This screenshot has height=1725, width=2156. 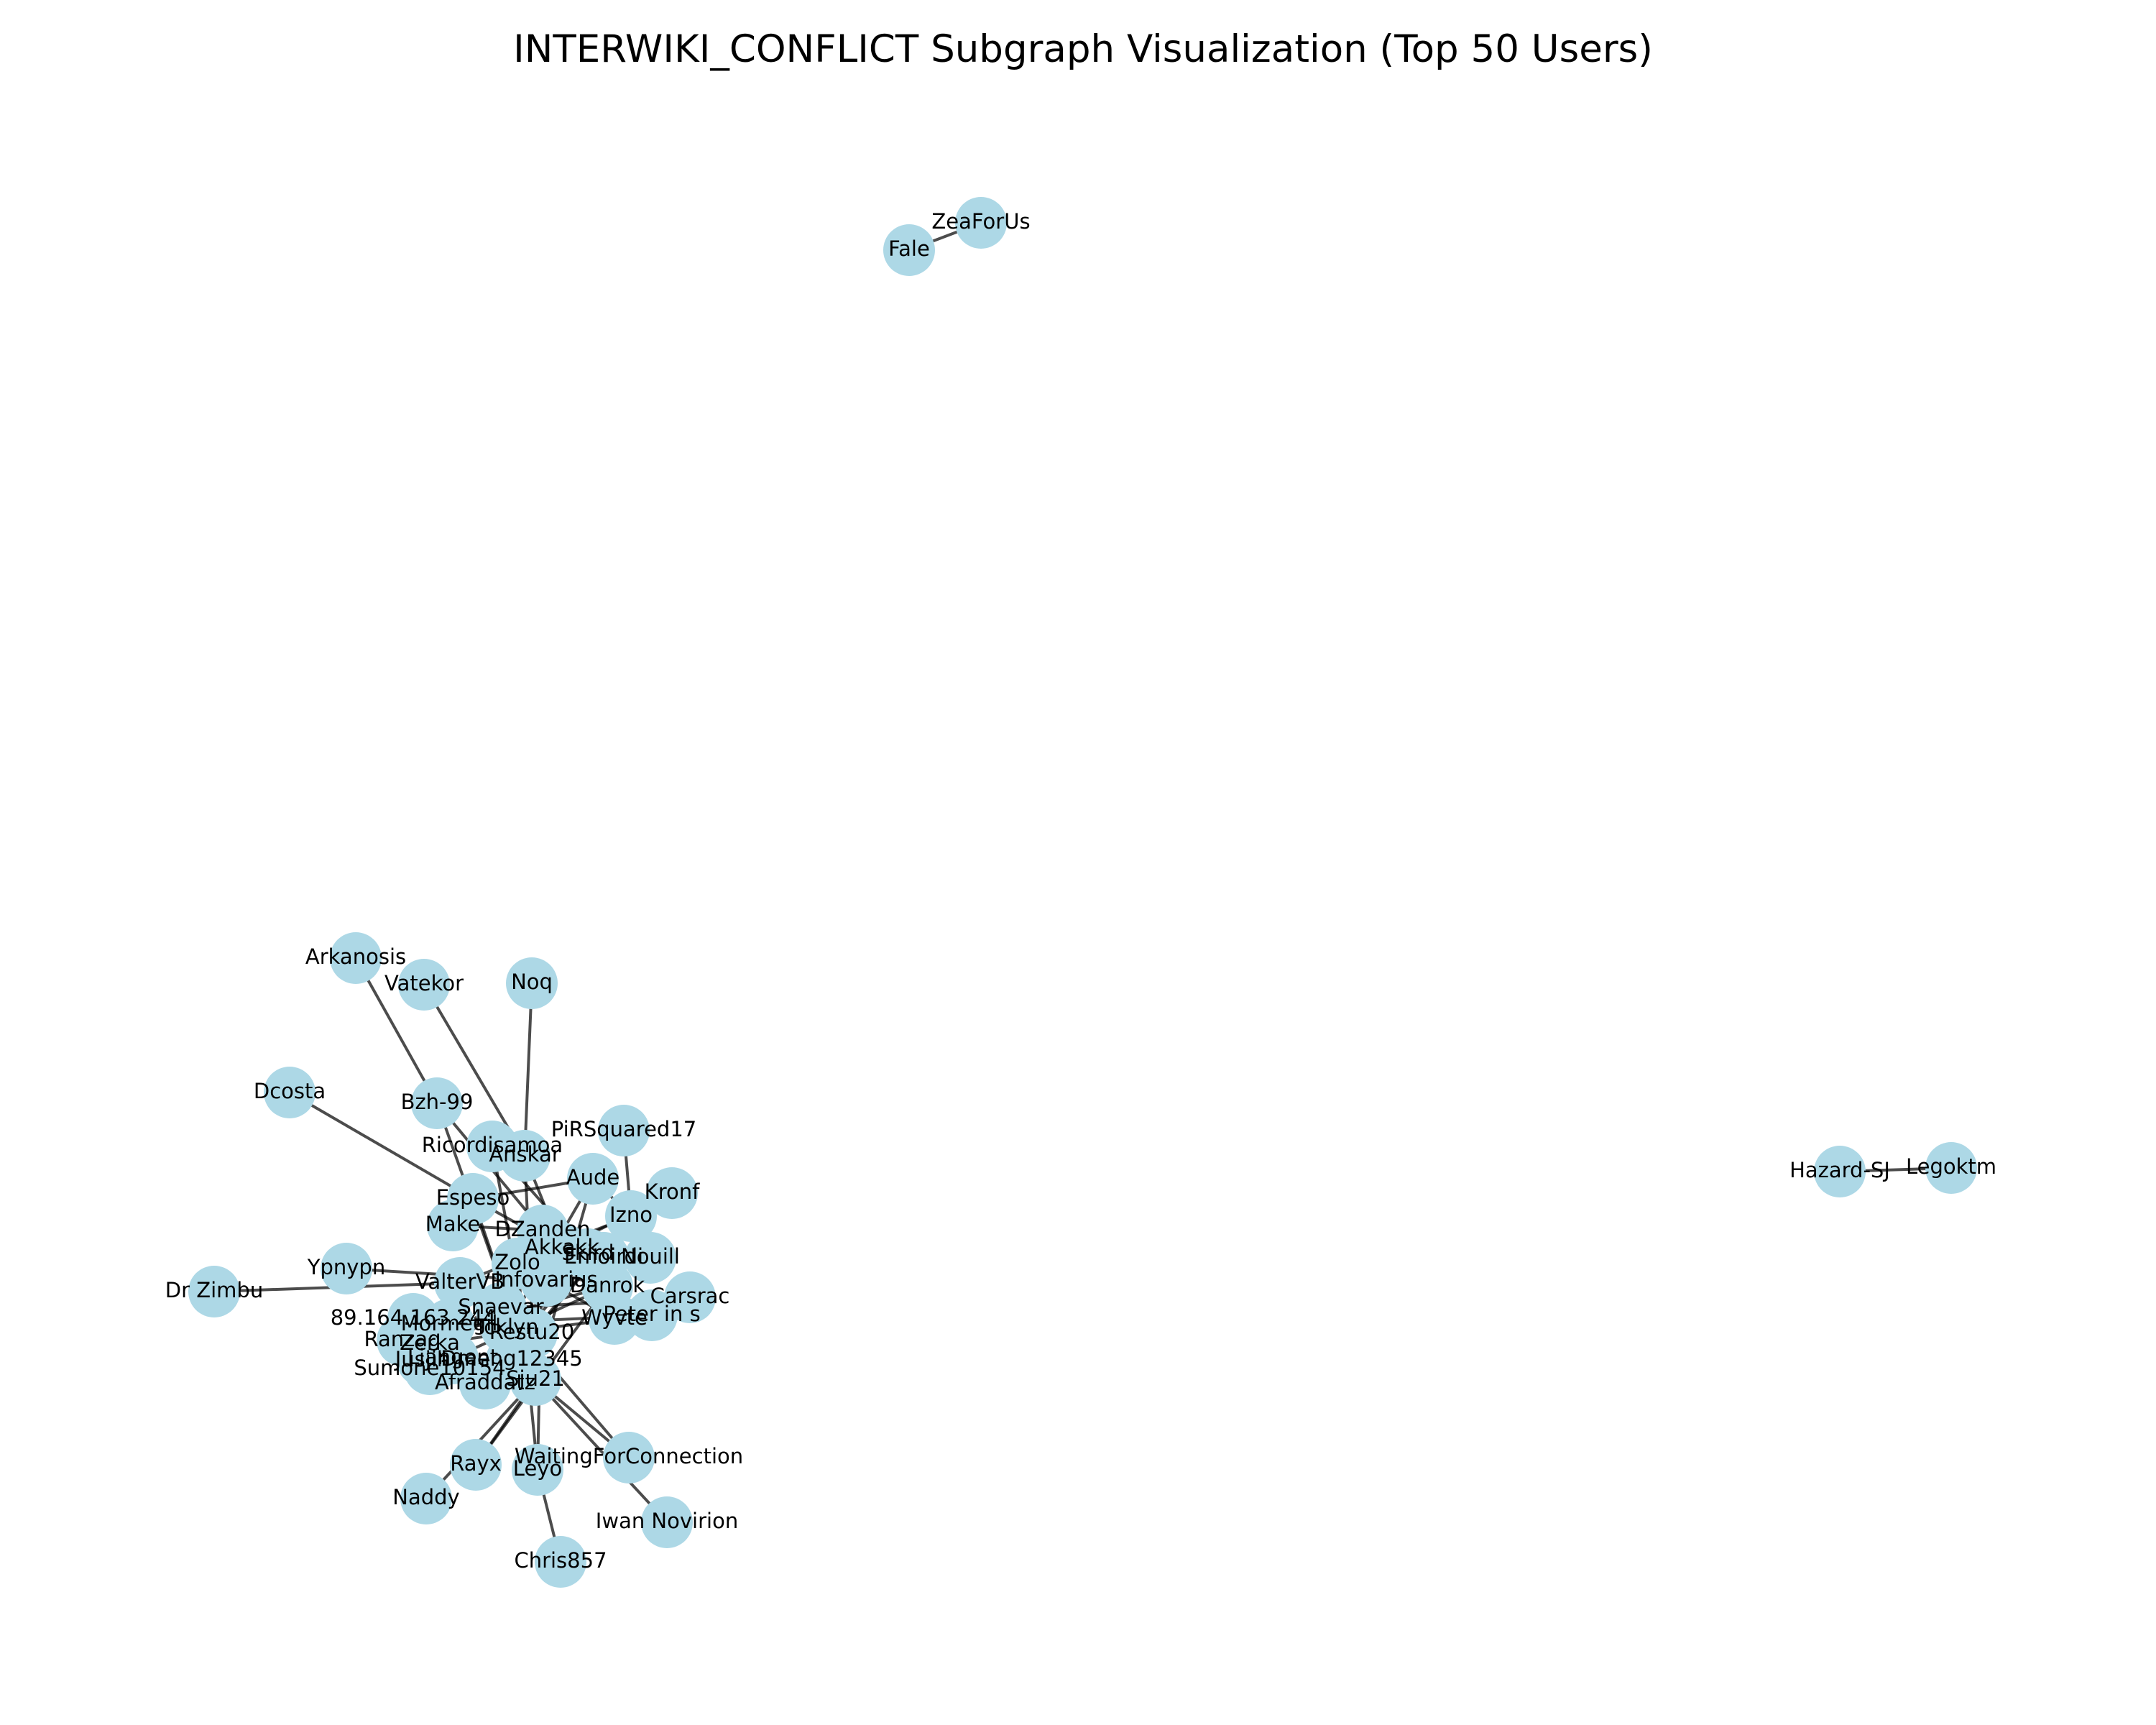 I want to click on node-label-n08: Dcosta, so click(x=290, y=1091).